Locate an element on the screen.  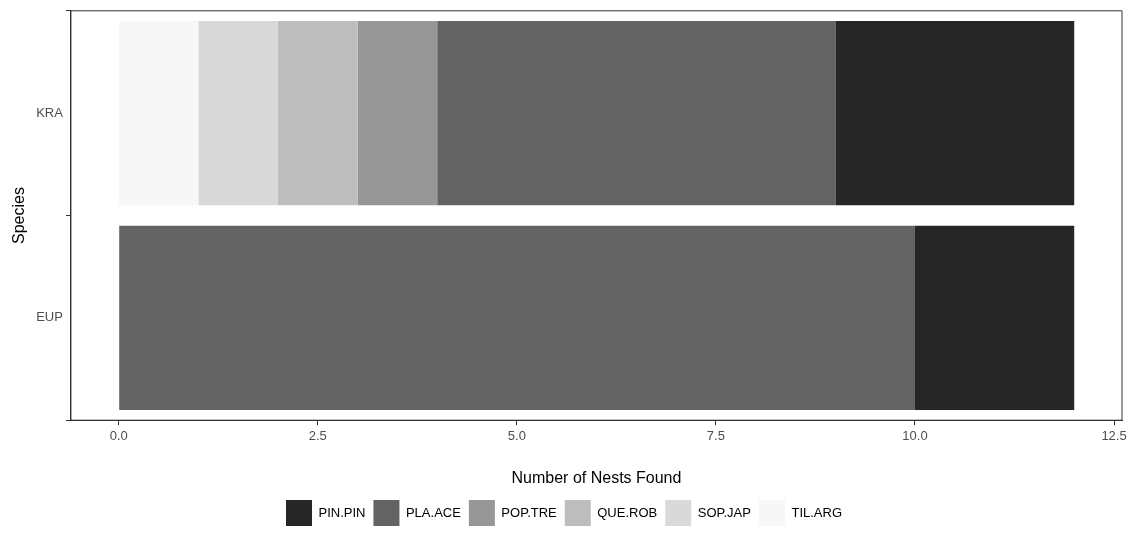
x-tick-label: 2.5 is located at coordinates (317, 435).